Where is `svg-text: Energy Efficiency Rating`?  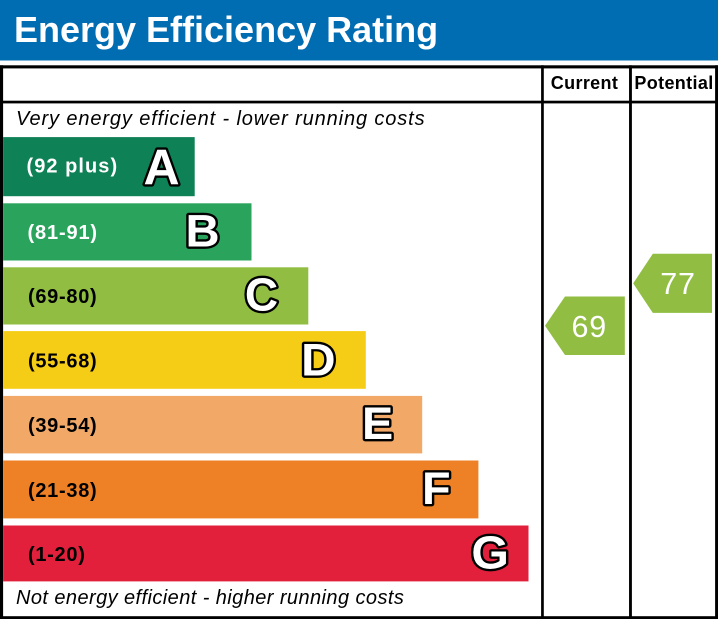 svg-text: Energy Efficiency Rating is located at coordinates (226, 29).